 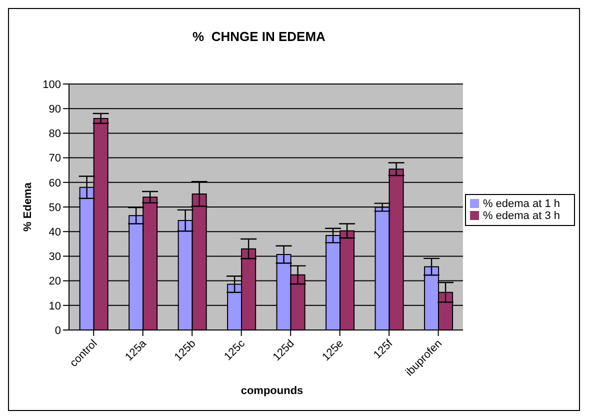 What do you see at coordinates (272, 391) in the screenshot?
I see `x-axis-title: compounds` at bounding box center [272, 391].